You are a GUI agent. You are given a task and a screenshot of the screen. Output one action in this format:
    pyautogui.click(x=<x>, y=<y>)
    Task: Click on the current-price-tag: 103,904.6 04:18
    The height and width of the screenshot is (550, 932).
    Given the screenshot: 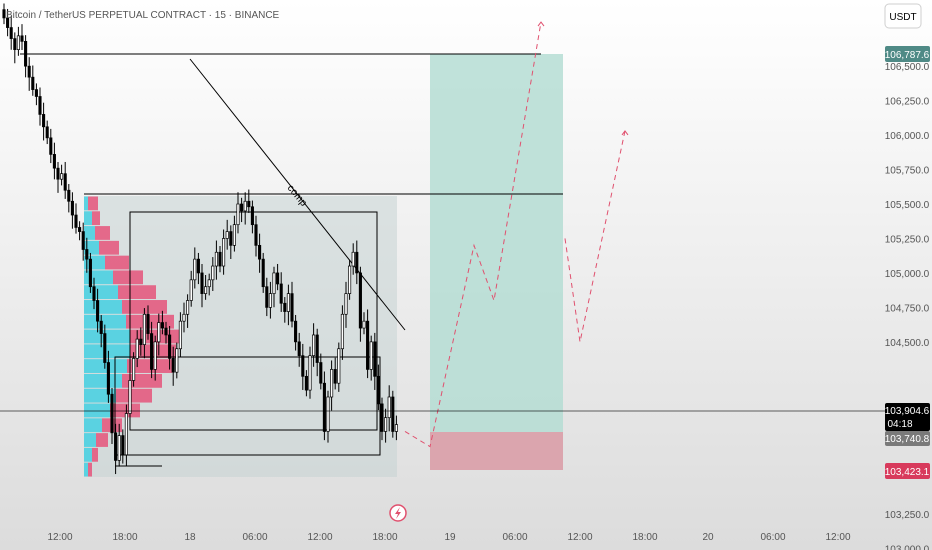 What is the action you would take?
    pyautogui.click(x=907, y=417)
    